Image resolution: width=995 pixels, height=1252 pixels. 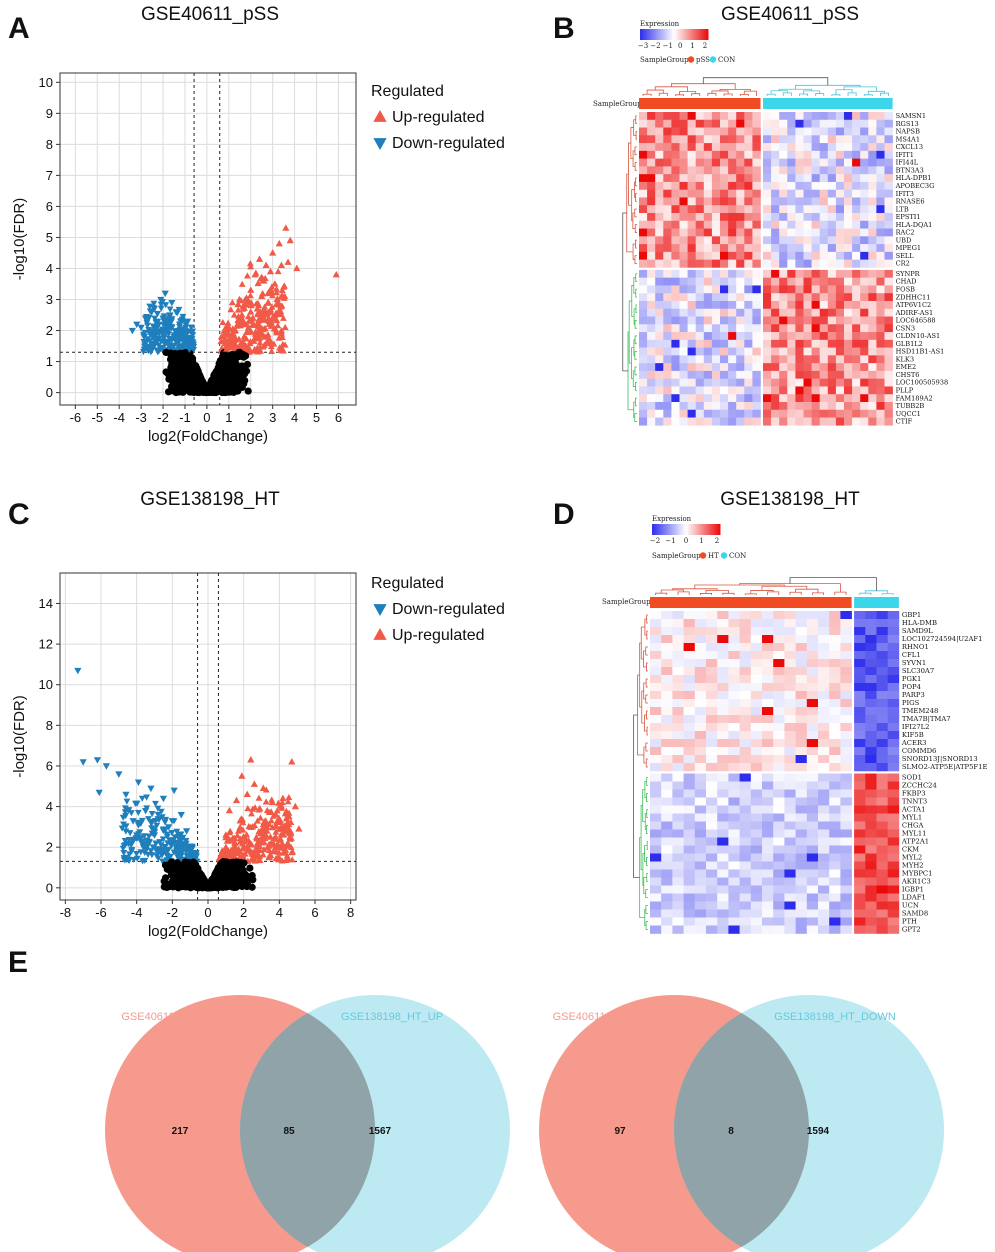 I want to click on gene-label: LOC646588, so click(x=916, y=321).